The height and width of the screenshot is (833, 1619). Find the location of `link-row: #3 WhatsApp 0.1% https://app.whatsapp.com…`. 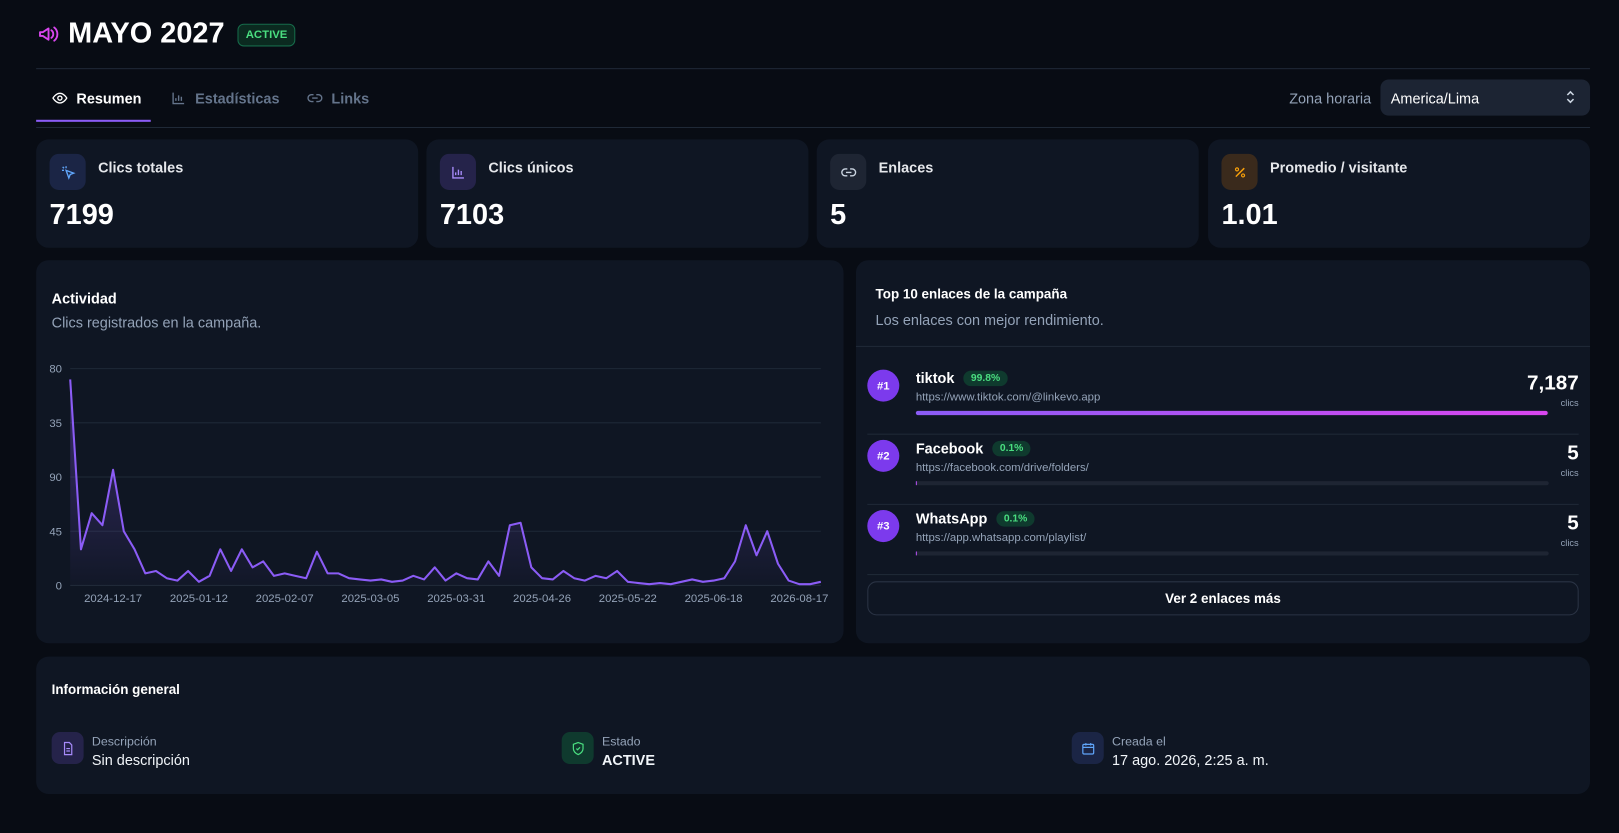

link-row: #3 WhatsApp 0.1% https://app.whatsapp.com… is located at coordinates (1223, 540).